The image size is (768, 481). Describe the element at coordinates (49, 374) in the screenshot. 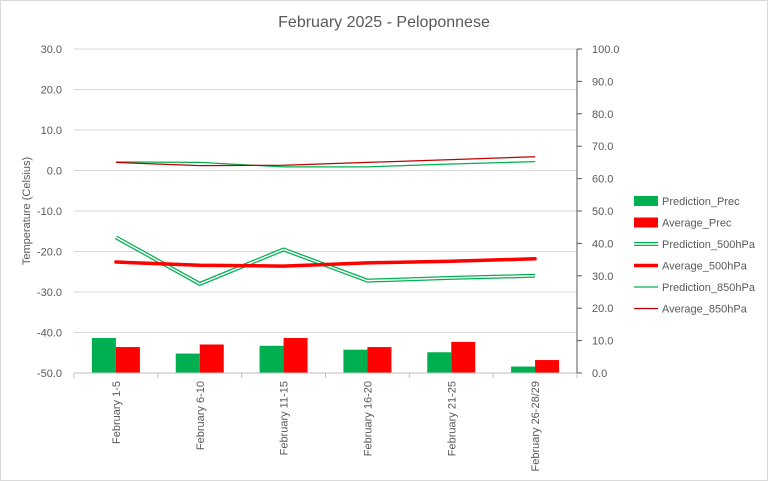

I see `y-tick-label: -50.0` at that location.